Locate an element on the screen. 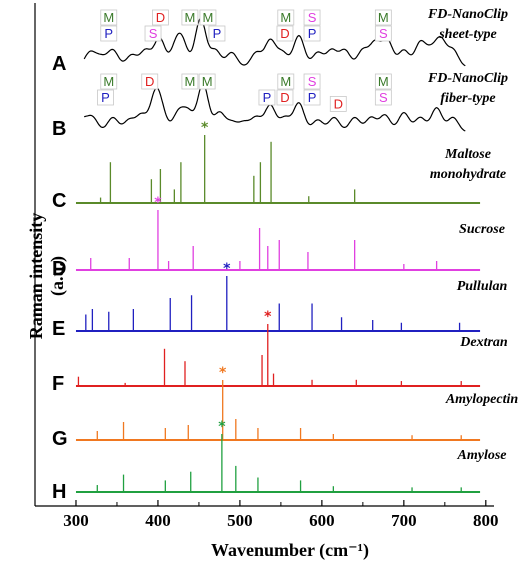 This screenshot has height=565, width=528. panel-letter: B is located at coordinates (59, 129).